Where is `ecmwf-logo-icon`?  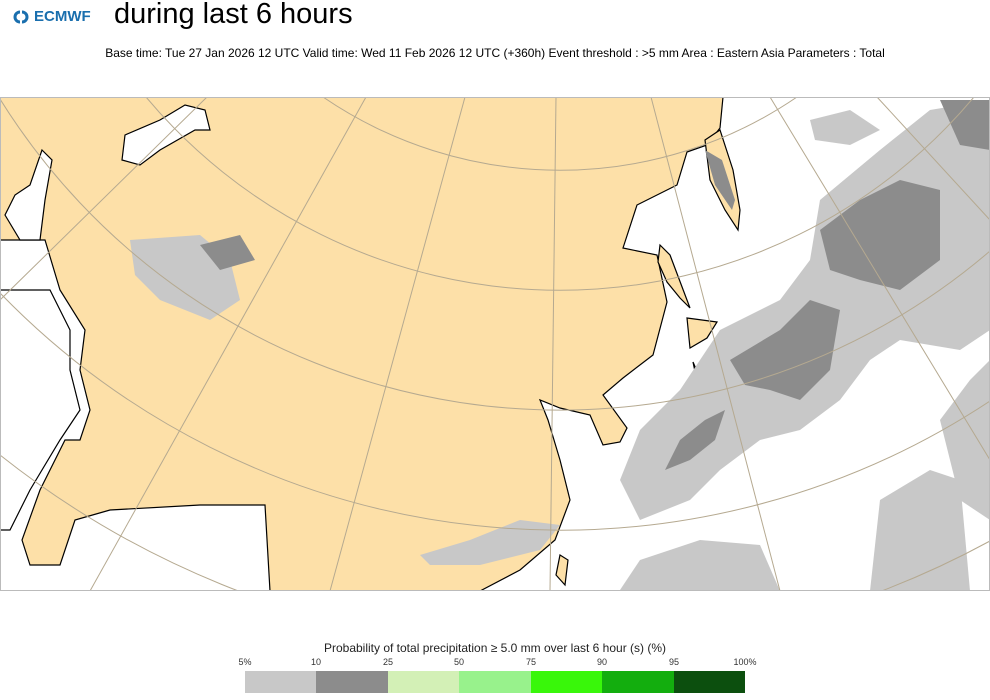
ecmwf-logo-icon is located at coordinates (21, 16).